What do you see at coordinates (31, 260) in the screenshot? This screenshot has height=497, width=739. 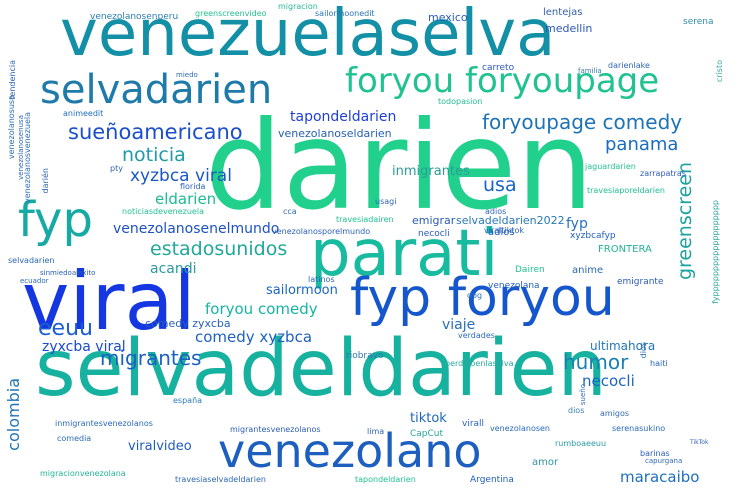 I see `word-selvadarien-small: selvadarien` at bounding box center [31, 260].